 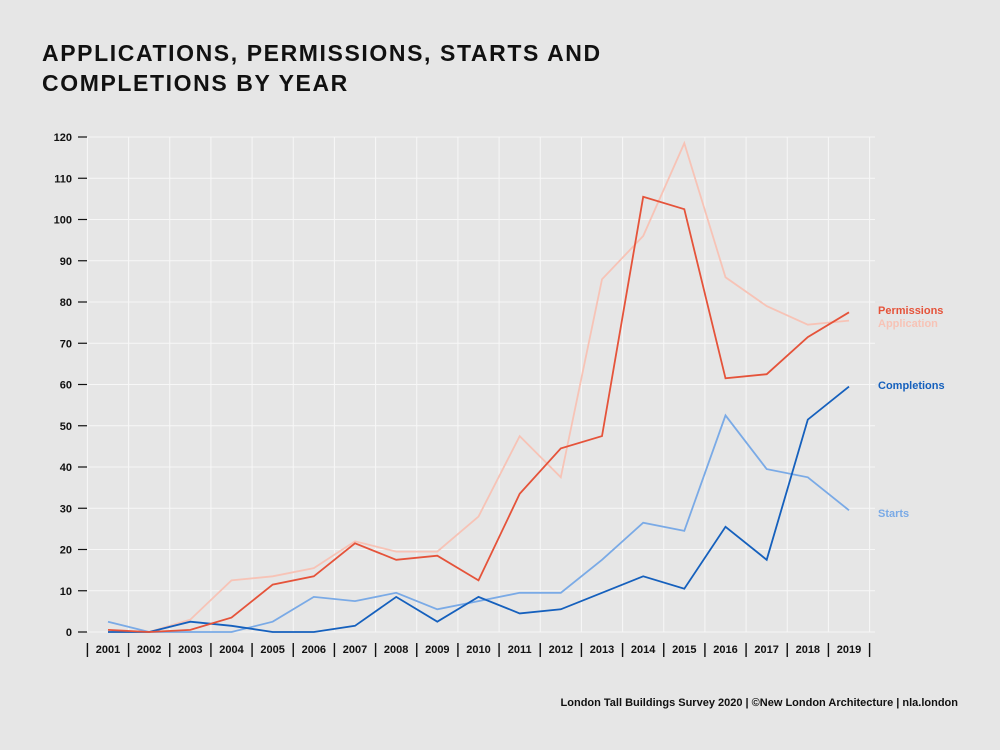 I want to click on y-tick-label: 40, so click(x=66, y=468).